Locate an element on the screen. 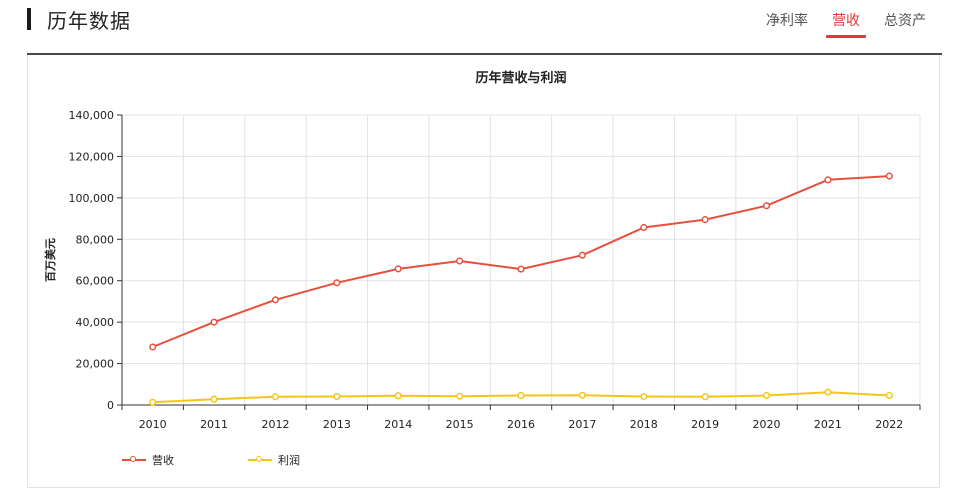  x-tick-label: 2015 is located at coordinates (460, 424).